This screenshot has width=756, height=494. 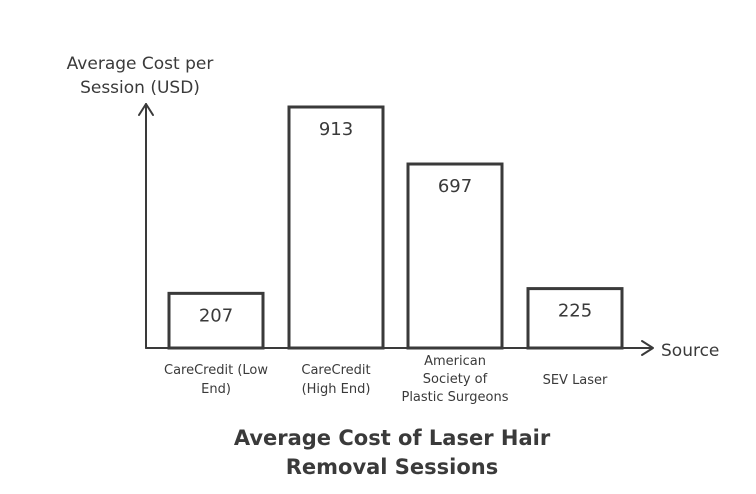 I want to click on bar-value-label-1: 207, so click(x=216, y=315).